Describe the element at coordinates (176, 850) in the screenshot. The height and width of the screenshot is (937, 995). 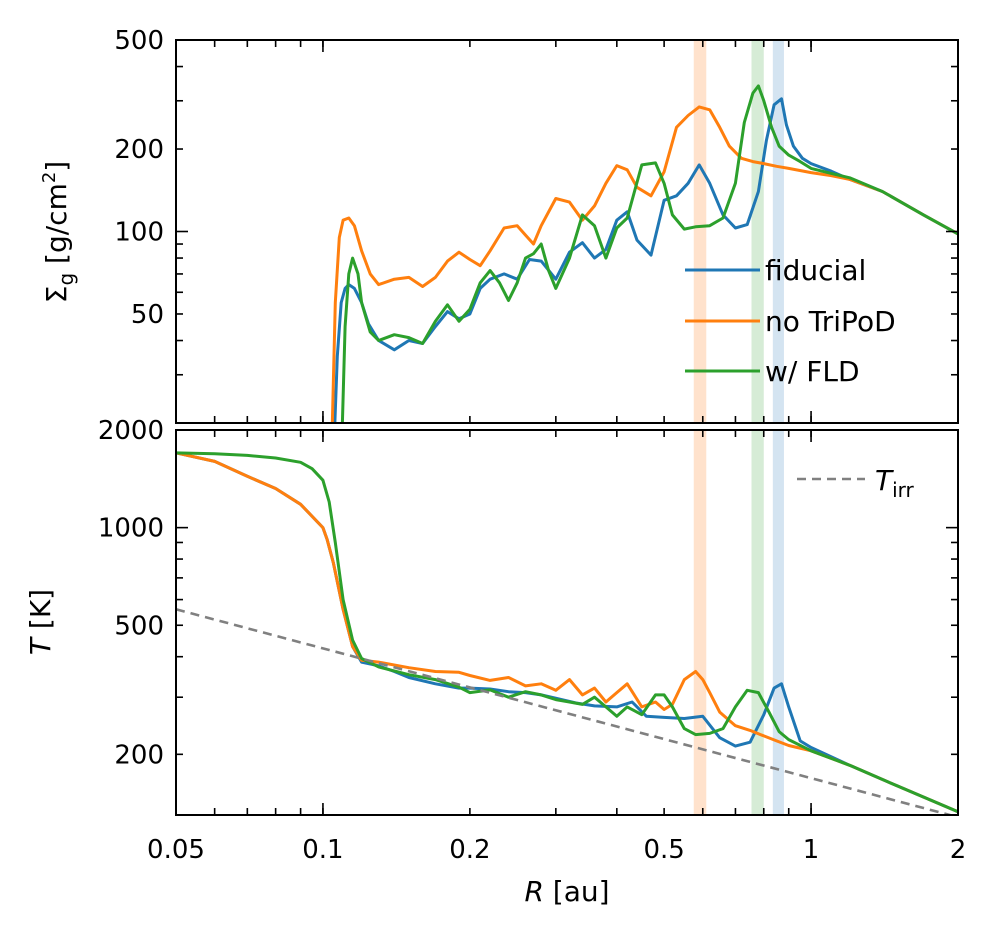
I see `x-tick-label: 0.05` at that location.